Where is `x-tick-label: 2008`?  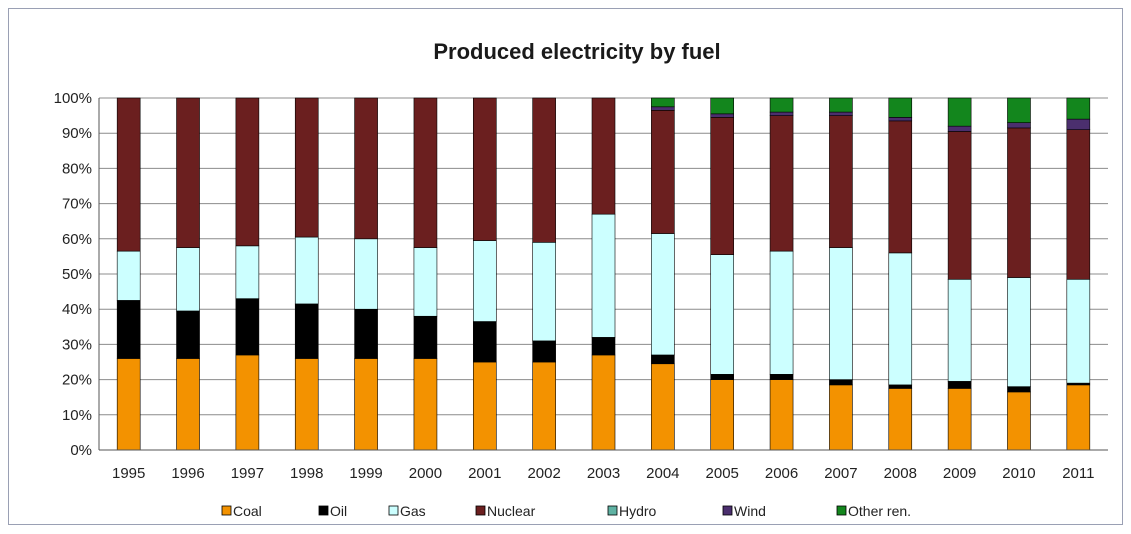 x-tick-label: 2008 is located at coordinates (900, 473).